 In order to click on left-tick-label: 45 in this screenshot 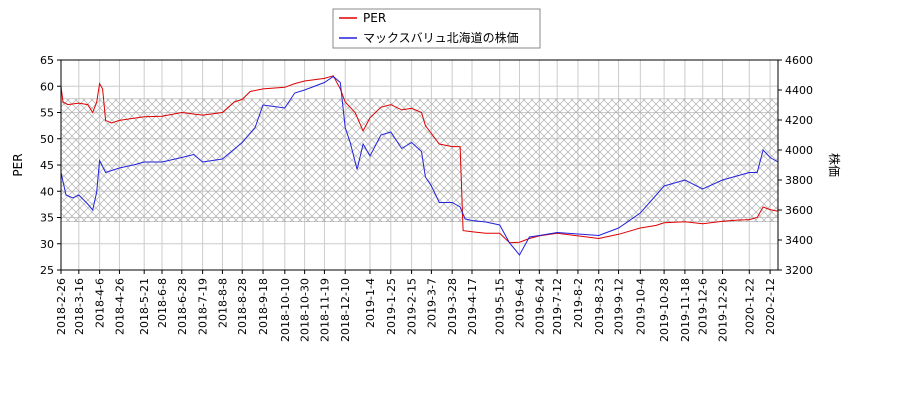, I will do `click(47, 165)`.